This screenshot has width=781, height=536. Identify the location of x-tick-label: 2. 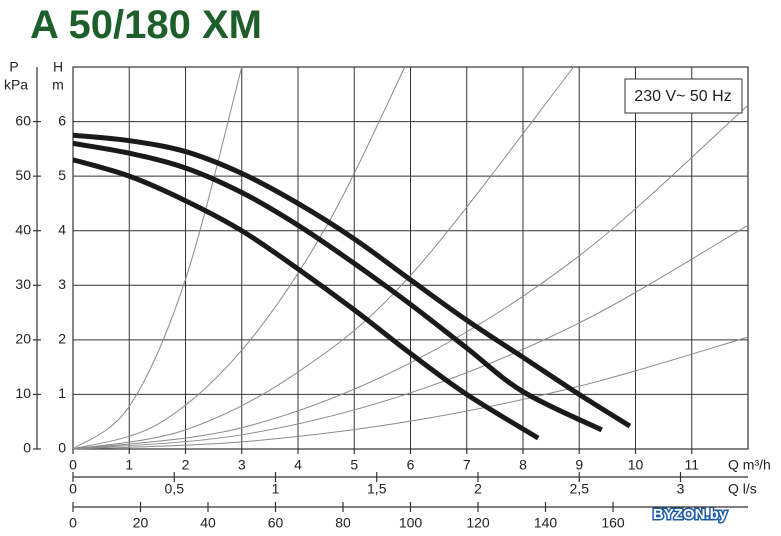
(186, 465).